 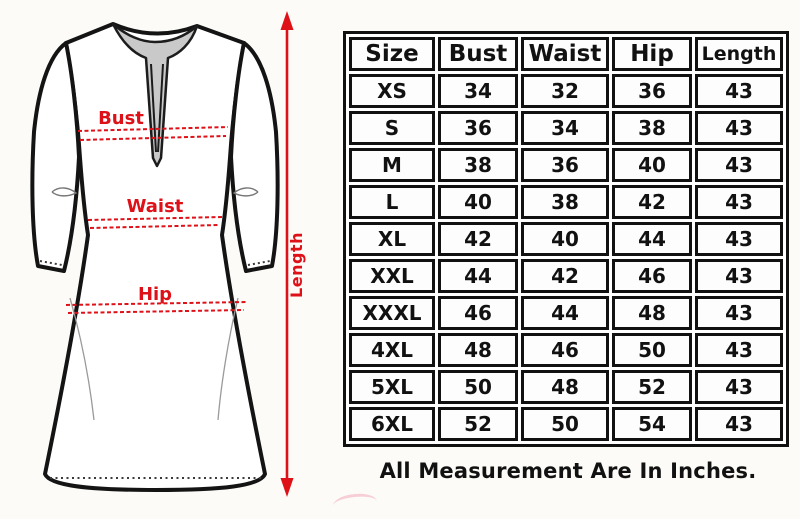 I want to click on waist-cell: 32, so click(x=565, y=91).